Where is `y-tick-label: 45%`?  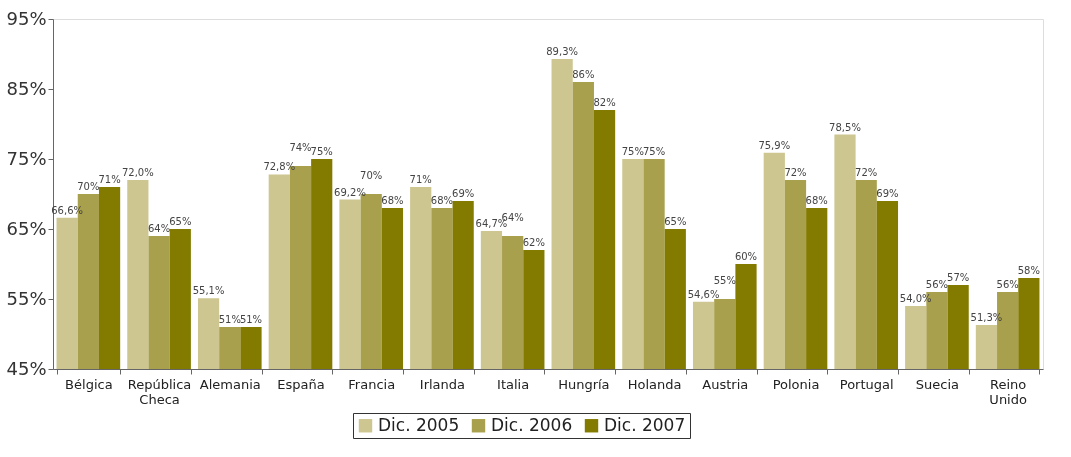 y-tick-label: 45% is located at coordinates (26, 368).